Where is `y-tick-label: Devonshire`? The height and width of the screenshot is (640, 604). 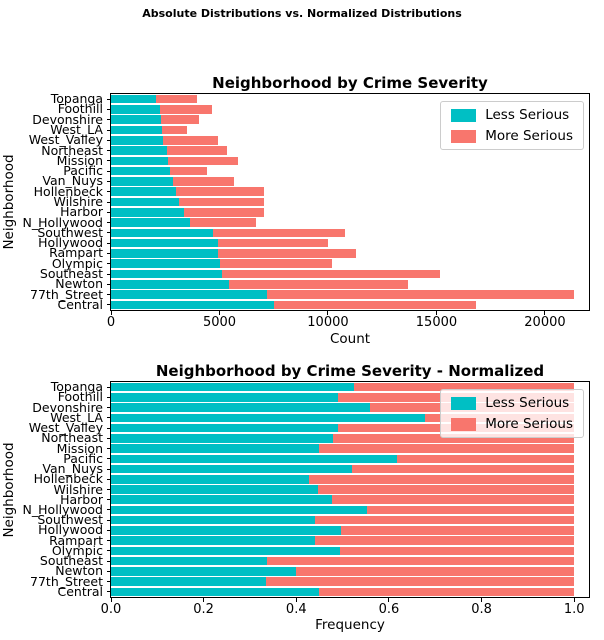
y-tick-label: Devonshire is located at coordinates (67, 407).